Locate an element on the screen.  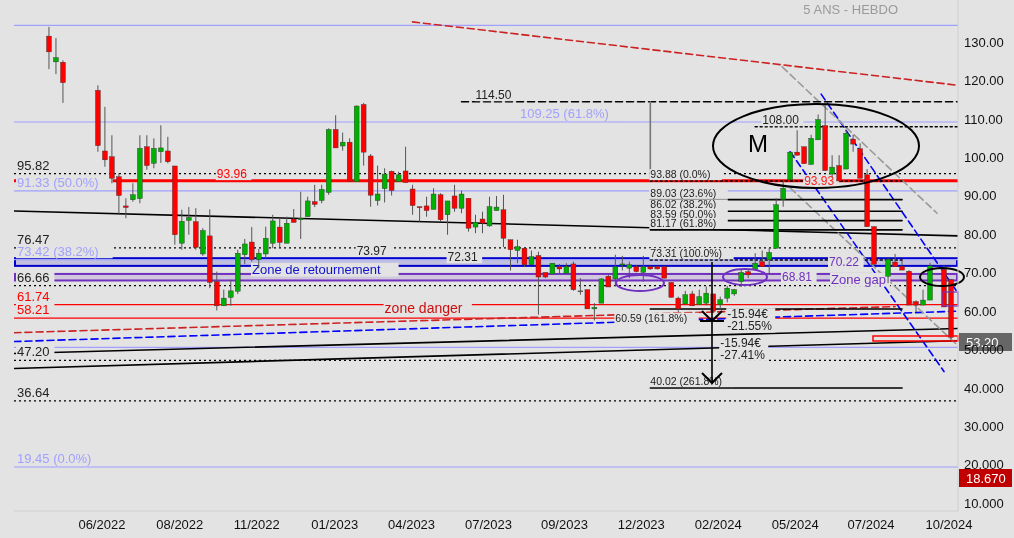
y-tick-label: 120.00 is located at coordinates (984, 81).